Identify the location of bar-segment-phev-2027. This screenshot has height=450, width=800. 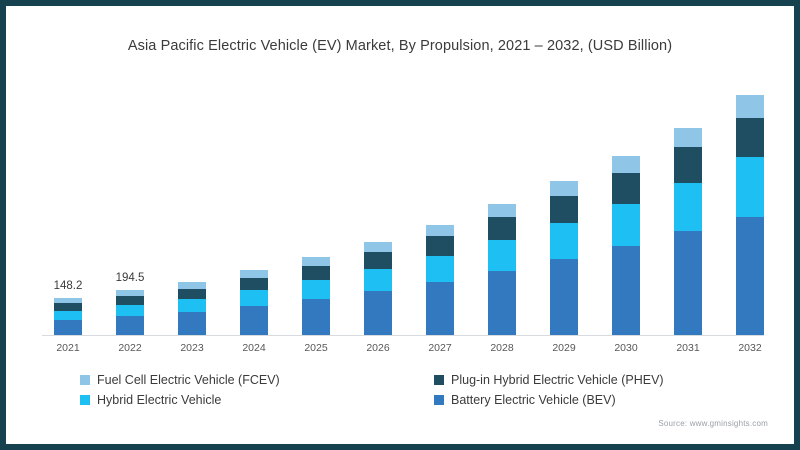
(440, 246).